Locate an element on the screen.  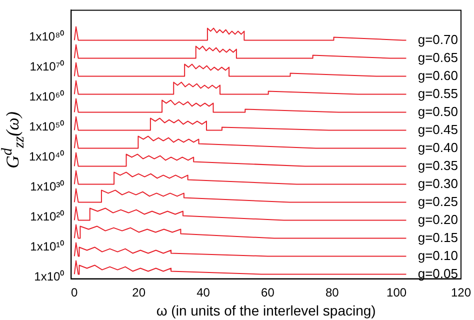
series-label: g=0.30 is located at coordinates (438, 183).